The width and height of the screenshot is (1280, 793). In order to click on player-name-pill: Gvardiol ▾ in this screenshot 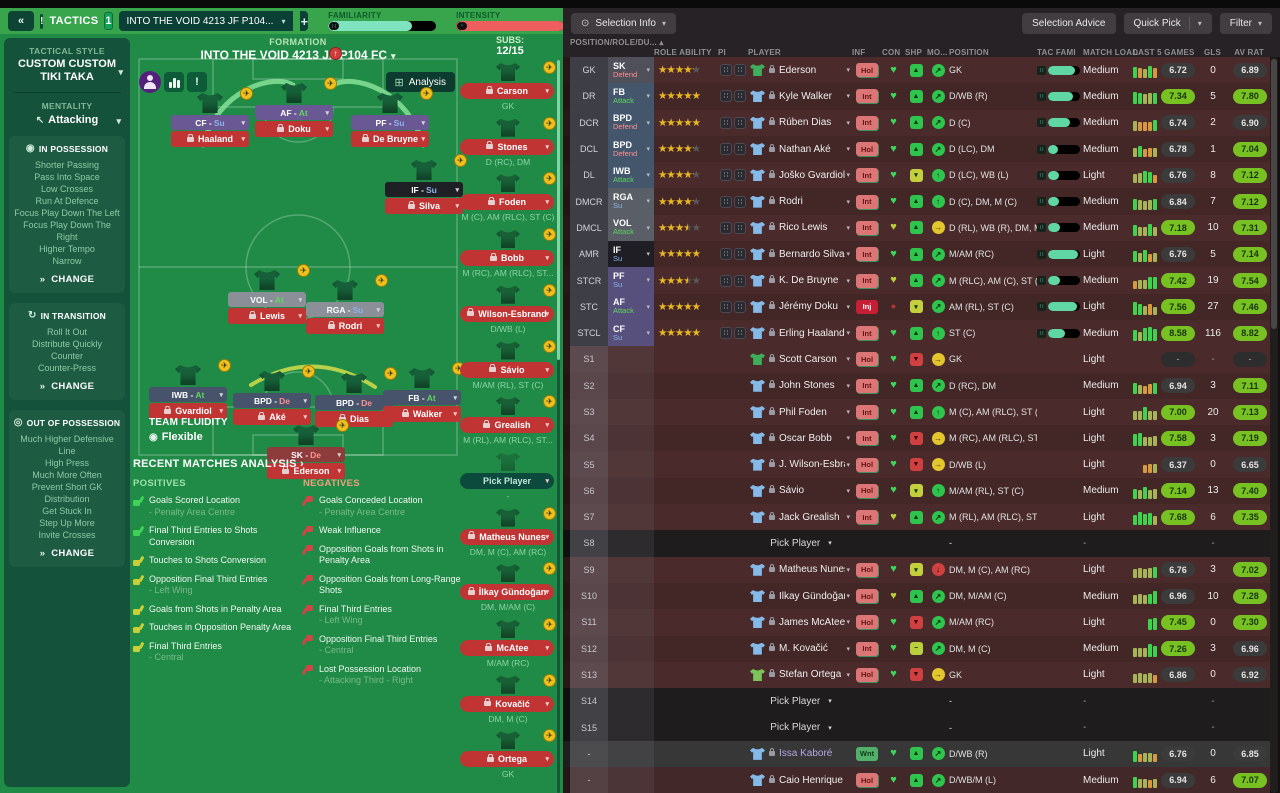, I will do `click(188, 411)`.